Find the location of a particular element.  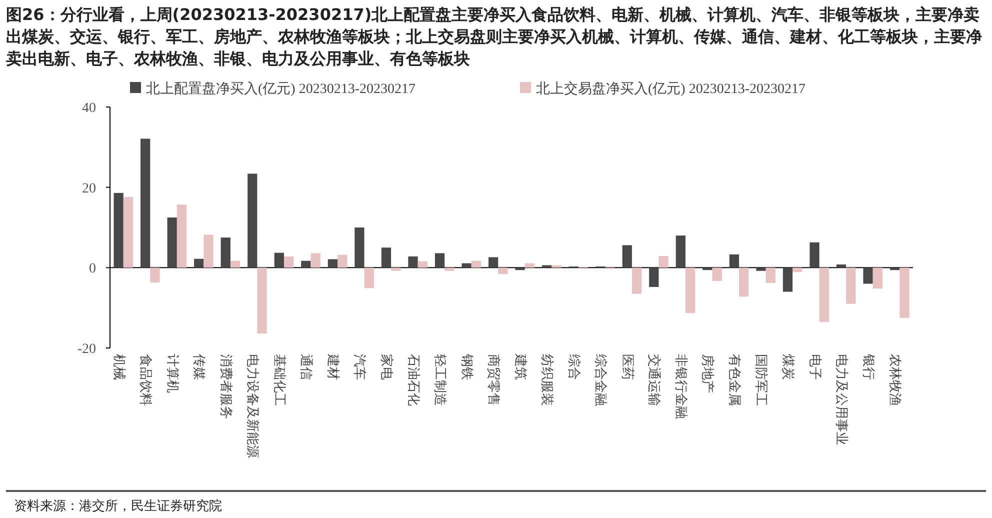

x-tick-label: 纺织服装 is located at coordinates (546, 380).